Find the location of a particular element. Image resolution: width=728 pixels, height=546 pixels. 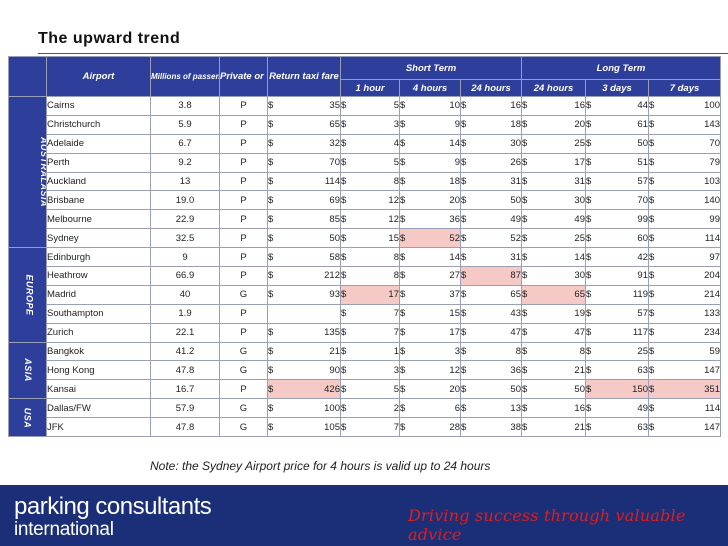

price-cell-h24: $16 is located at coordinates (491, 106).